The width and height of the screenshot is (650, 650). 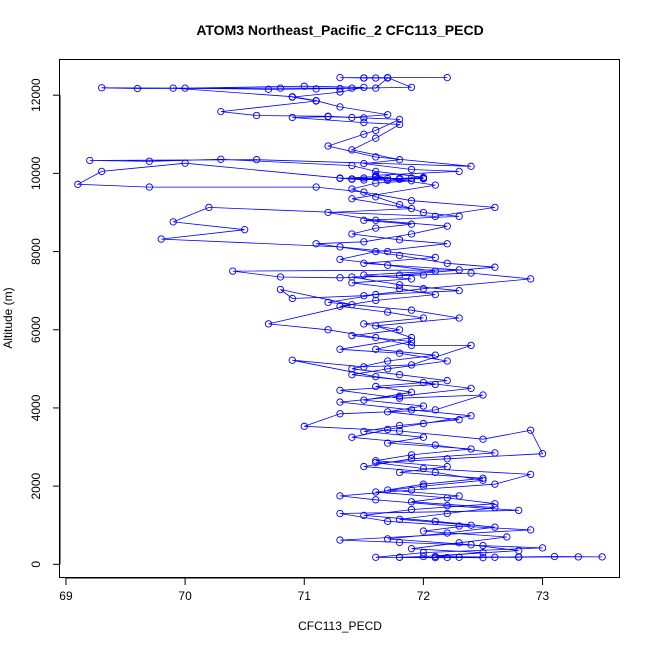 I want to click on y-tick-label: 2000, so click(x=36, y=485).